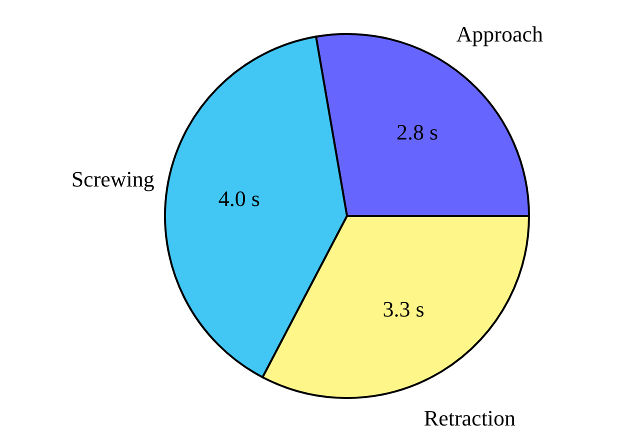 The width and height of the screenshot is (621, 443). What do you see at coordinates (417, 131) in the screenshot?
I see `data-label: 2.8 s` at bounding box center [417, 131].